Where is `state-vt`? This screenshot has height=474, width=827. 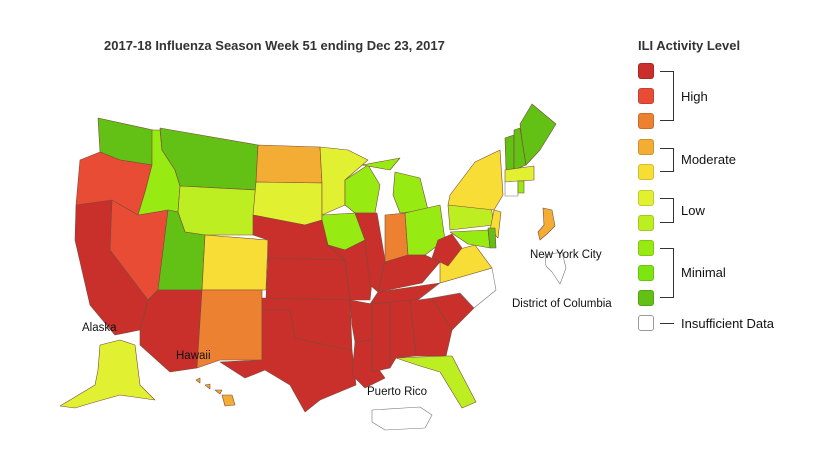
state-vt is located at coordinates (509, 152).